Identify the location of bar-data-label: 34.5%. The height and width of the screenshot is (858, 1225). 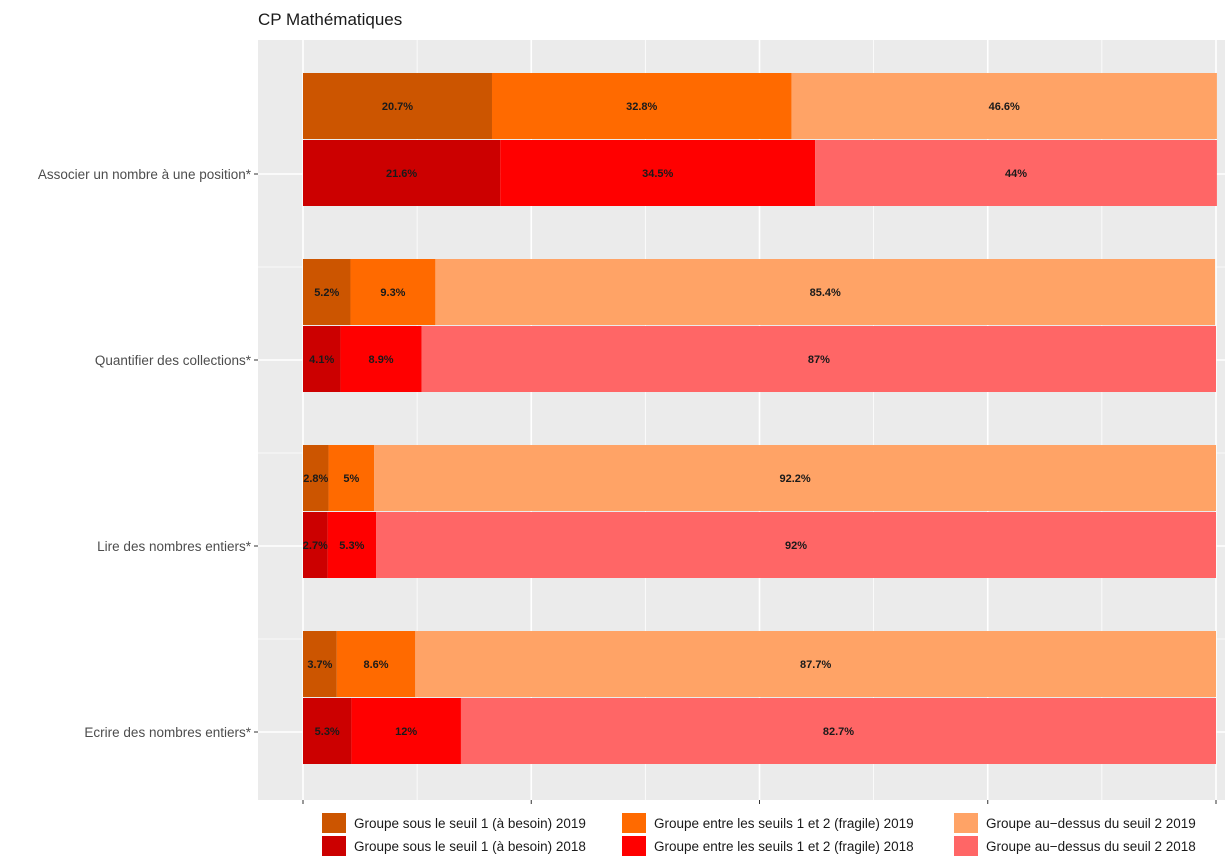
(657, 174).